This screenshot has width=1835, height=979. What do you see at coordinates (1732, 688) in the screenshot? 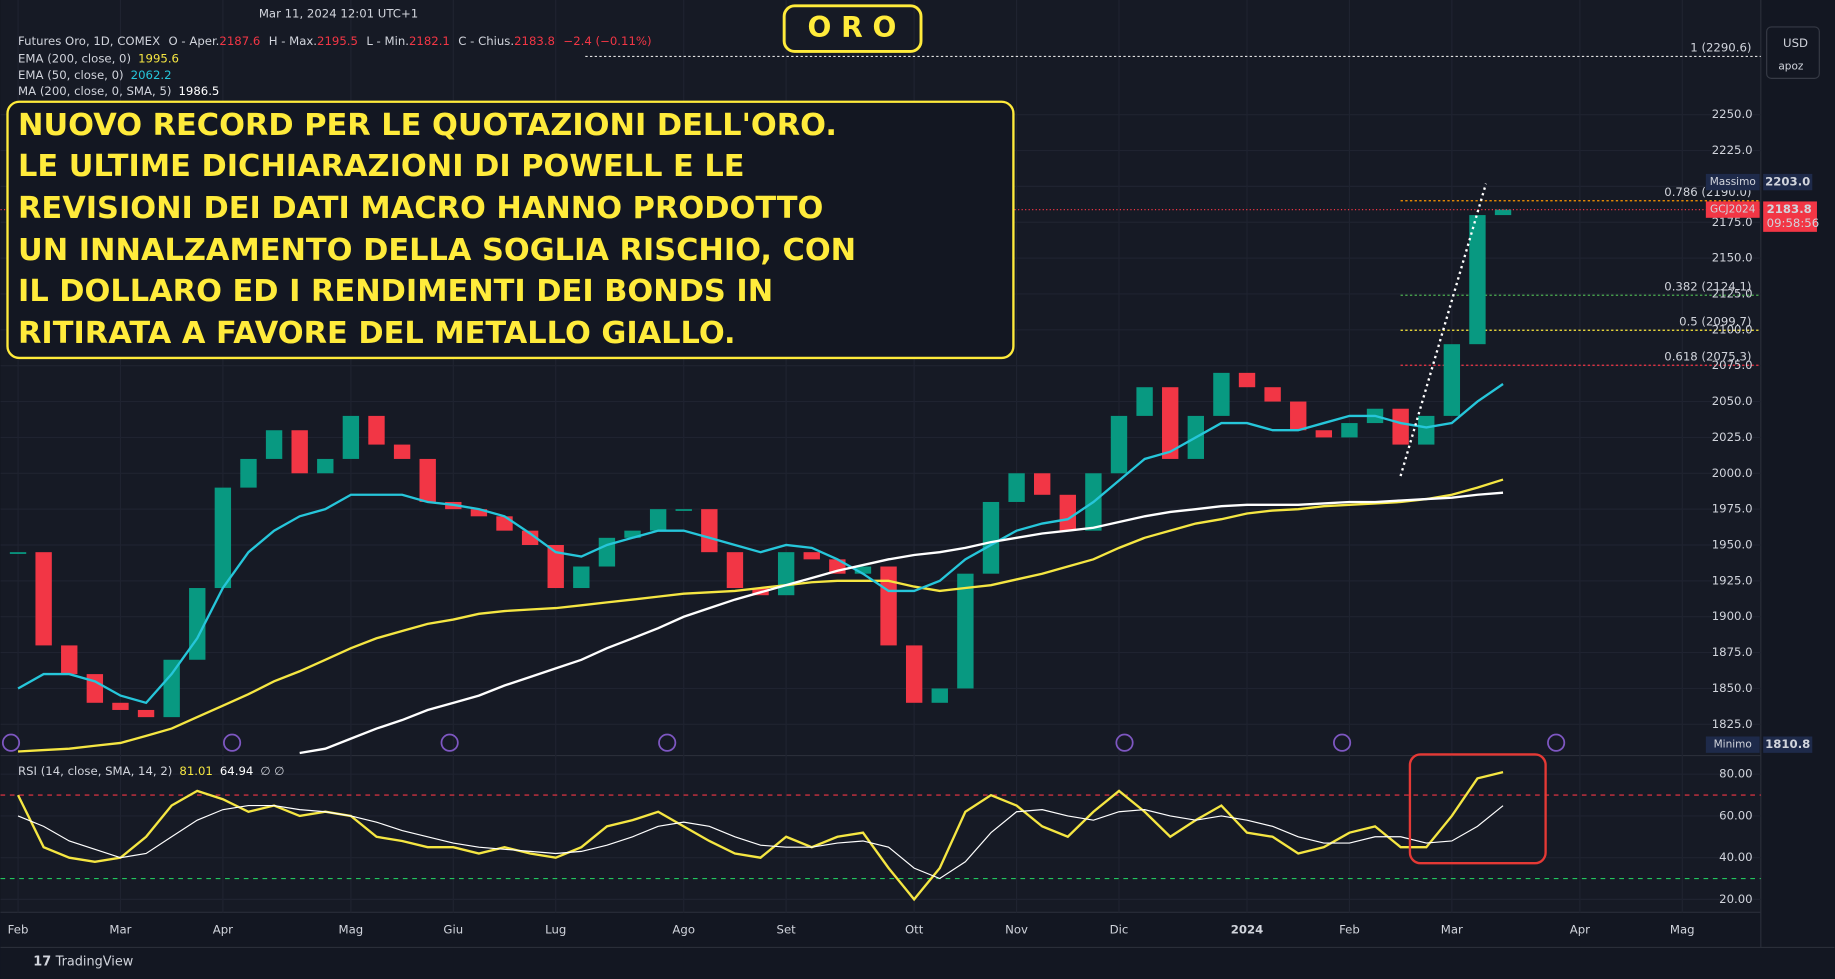
I see `y-tick-label: 1850.0` at bounding box center [1732, 688].